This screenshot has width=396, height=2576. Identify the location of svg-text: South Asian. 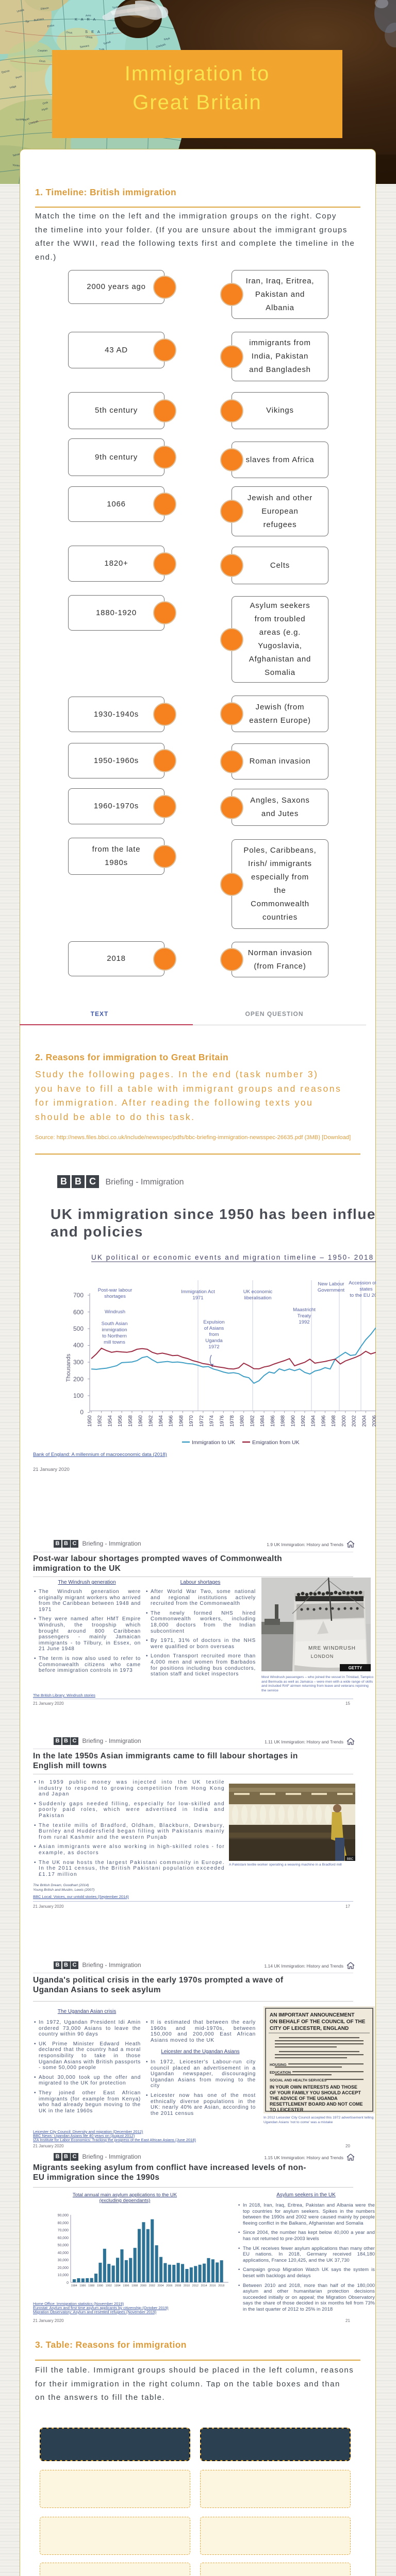
(115, 1324).